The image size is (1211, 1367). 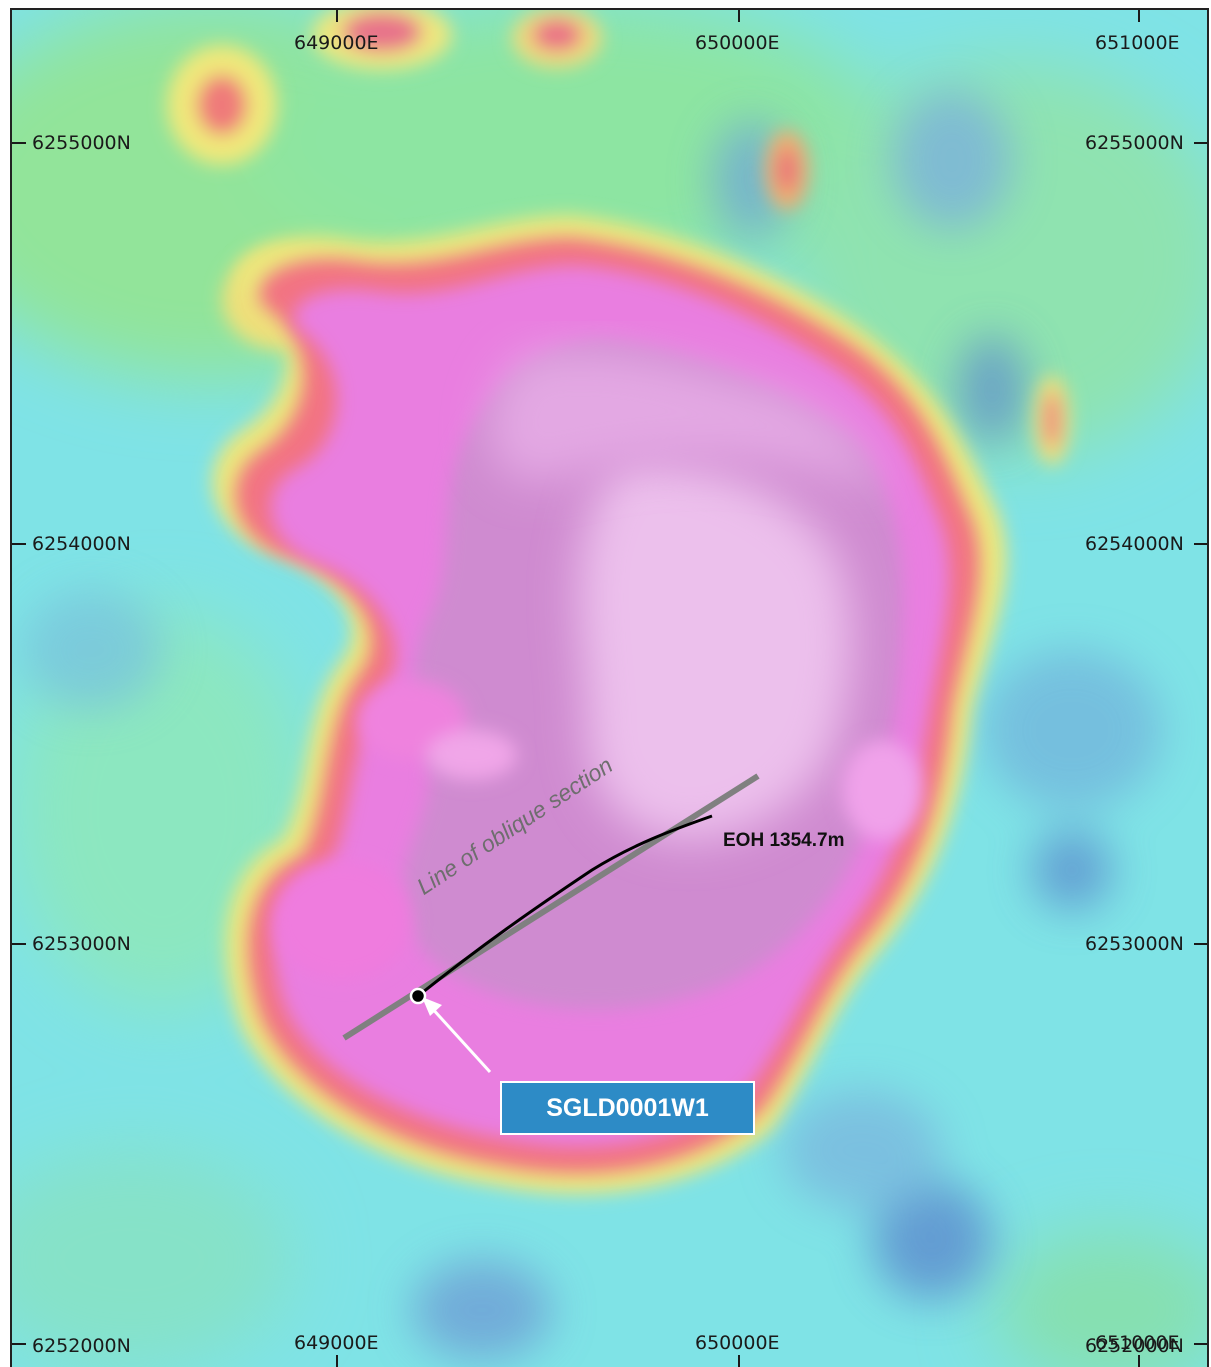 I want to click on northing-label-left: 6252000N, so click(x=81, y=1346).